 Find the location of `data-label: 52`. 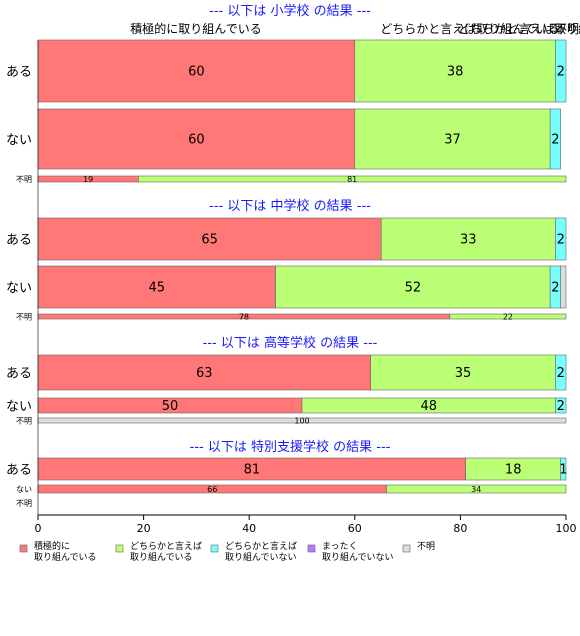

data-label: 52 is located at coordinates (413, 288).